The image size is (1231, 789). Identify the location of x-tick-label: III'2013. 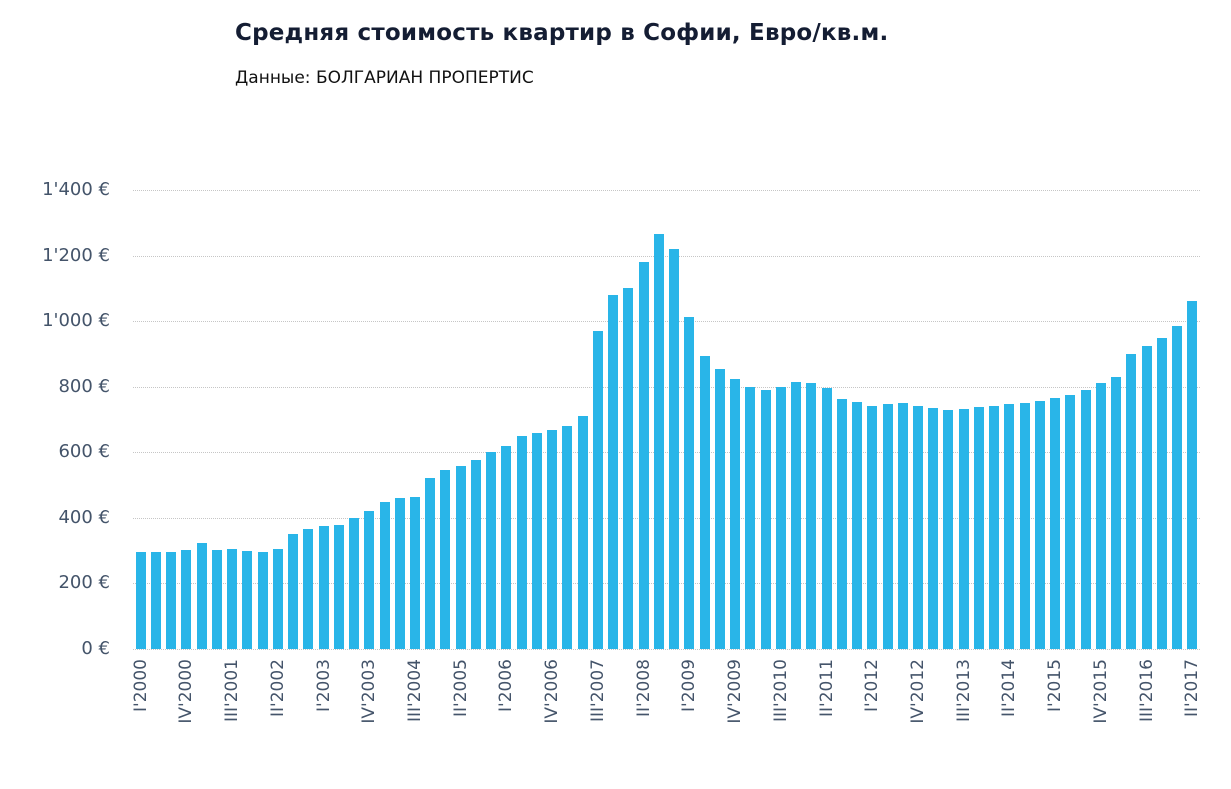
(963, 690).